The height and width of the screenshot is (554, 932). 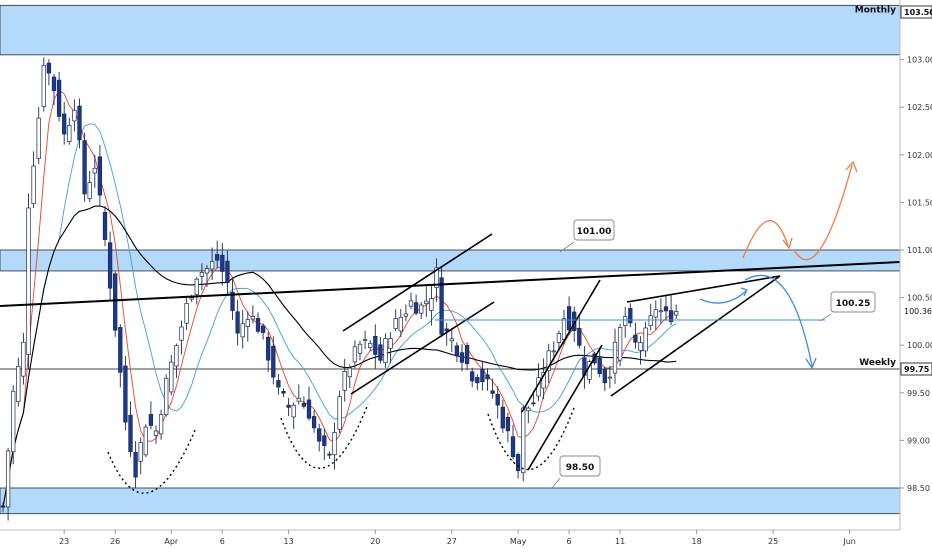 I want to click on wedge-upper, so click(x=703, y=289).